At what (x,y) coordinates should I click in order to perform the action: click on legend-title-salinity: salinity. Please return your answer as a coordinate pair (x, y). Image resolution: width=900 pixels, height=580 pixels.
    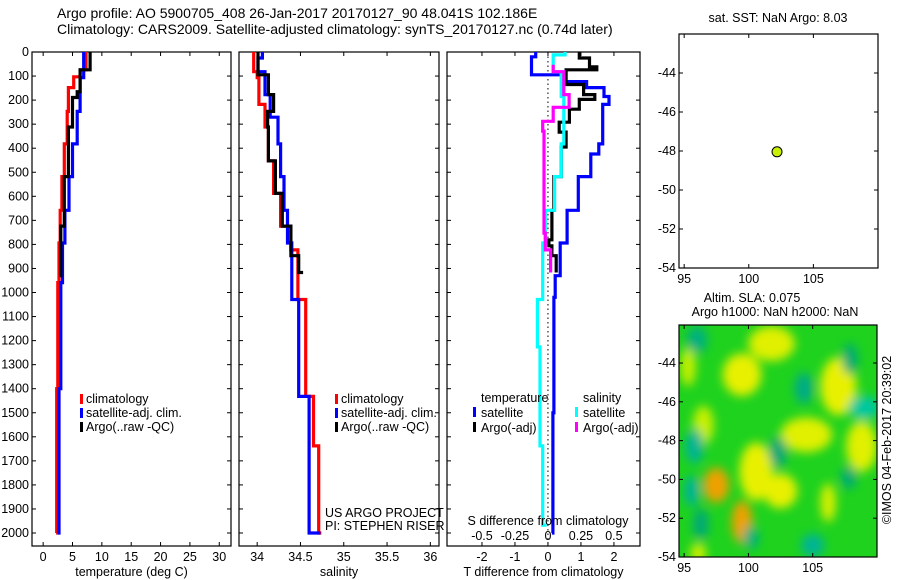
    Looking at the image, I should click on (602, 398).